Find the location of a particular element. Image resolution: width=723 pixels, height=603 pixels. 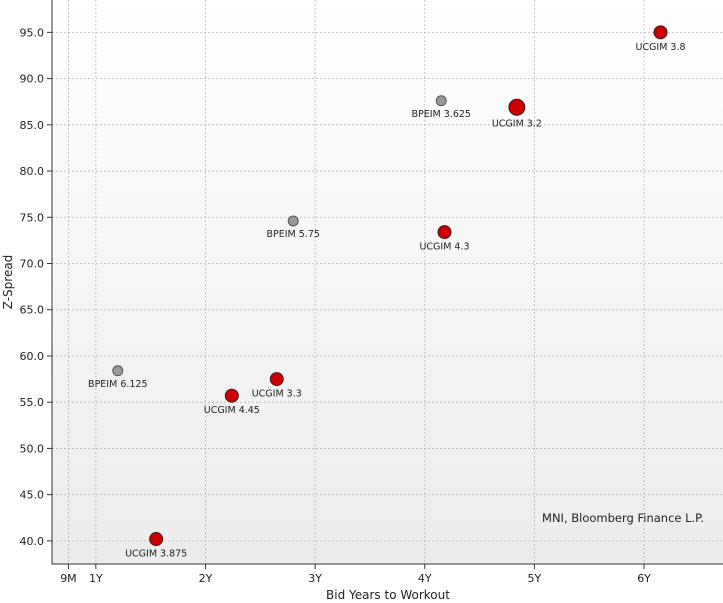

x-axis-title: Bid Years to Workout is located at coordinates (388, 595).